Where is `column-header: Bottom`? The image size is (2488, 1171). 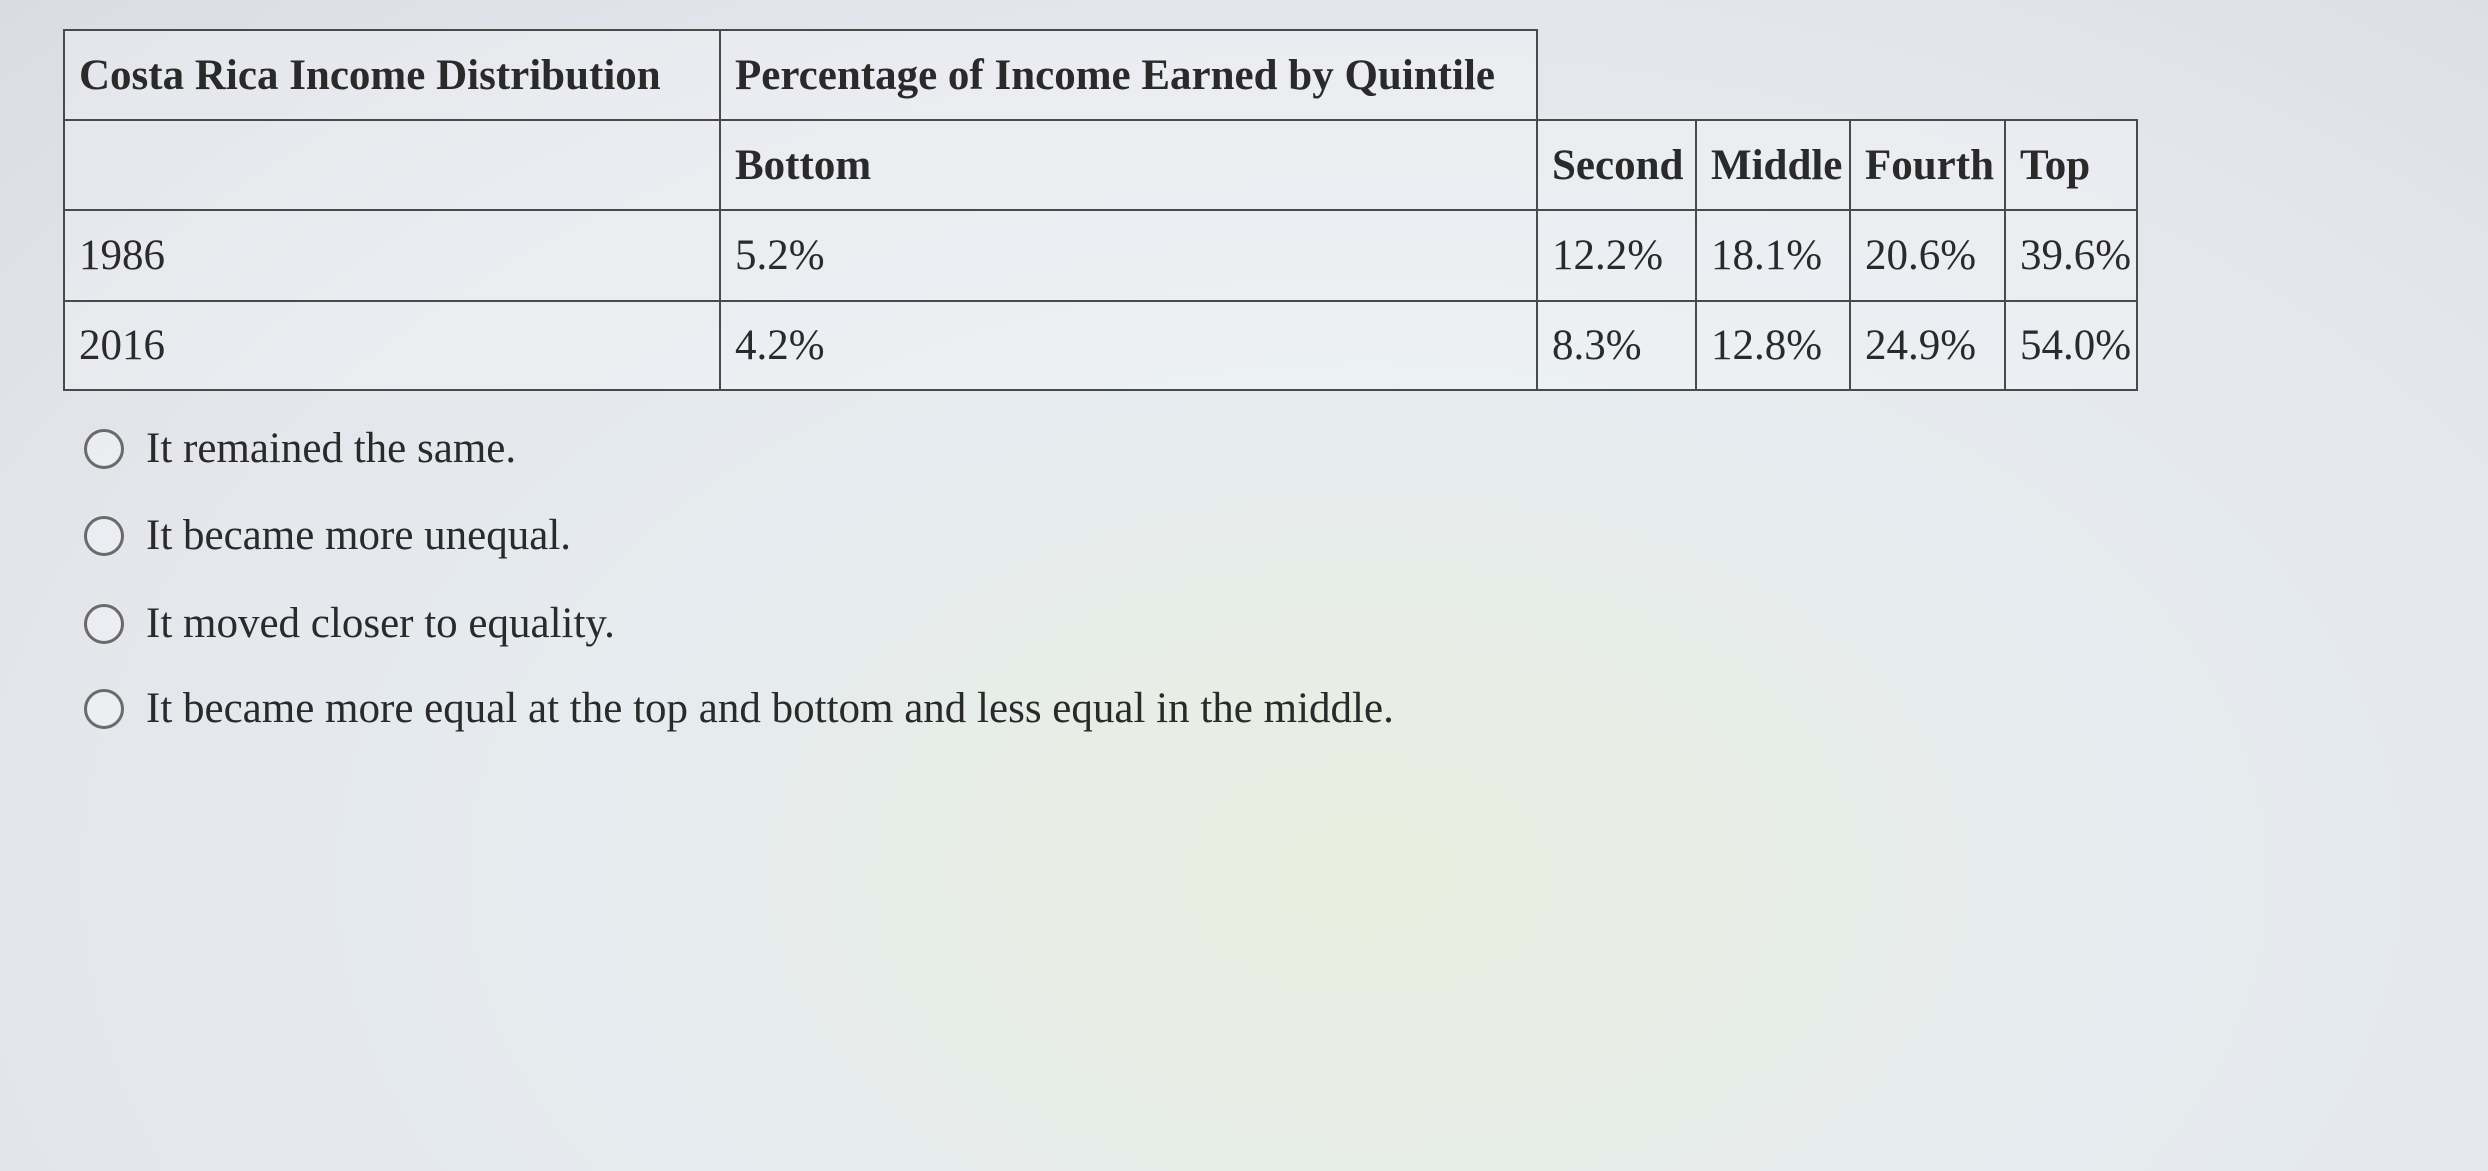
column-header: Bottom is located at coordinates (1128, 165).